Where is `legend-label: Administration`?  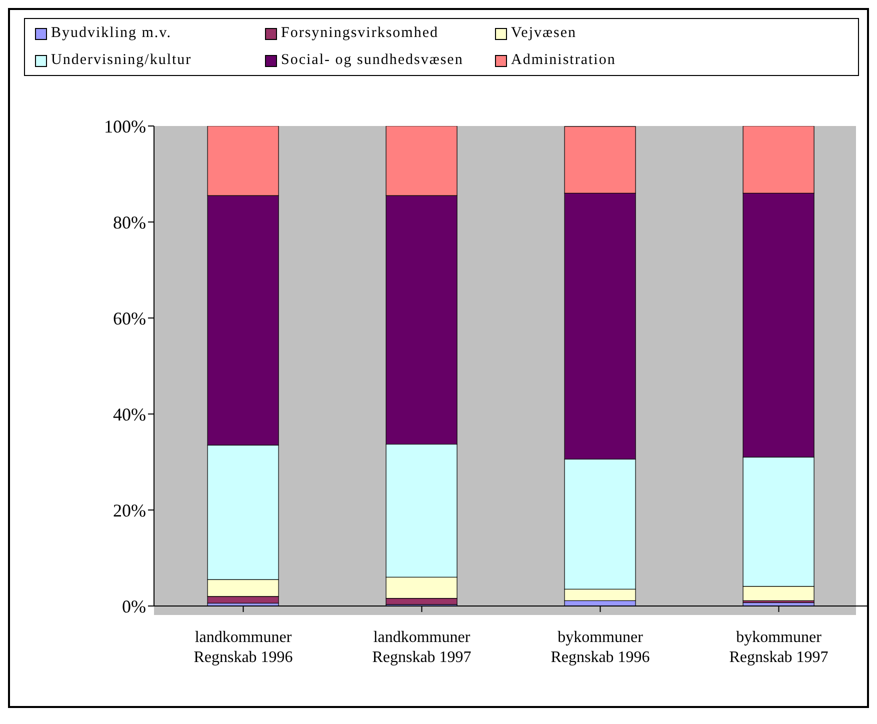 legend-label: Administration is located at coordinates (563, 60).